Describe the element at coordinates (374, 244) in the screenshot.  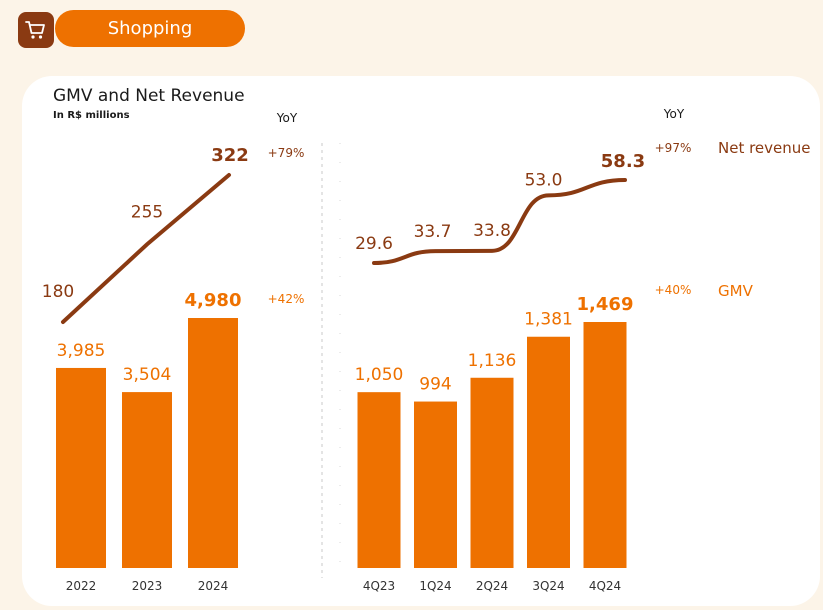
I see `net-revenue-label: 29.6` at that location.